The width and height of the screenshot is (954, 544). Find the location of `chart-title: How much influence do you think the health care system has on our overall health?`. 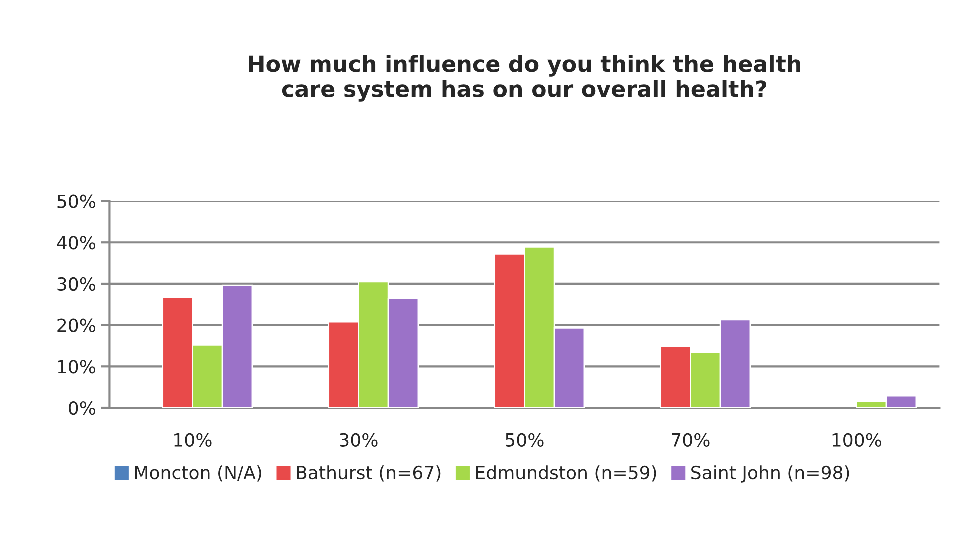

chart-title: How much influence do you think the health care system has on our overall health? is located at coordinates (524, 78).